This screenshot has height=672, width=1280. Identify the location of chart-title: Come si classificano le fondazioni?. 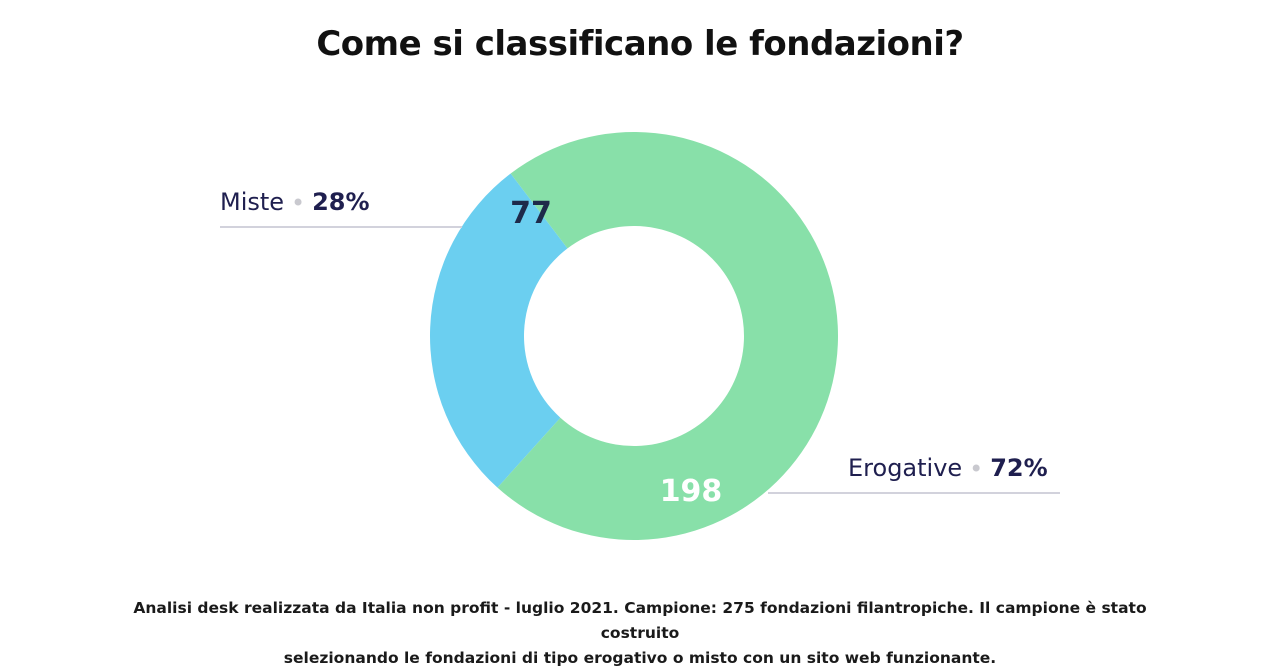
(640, 44).